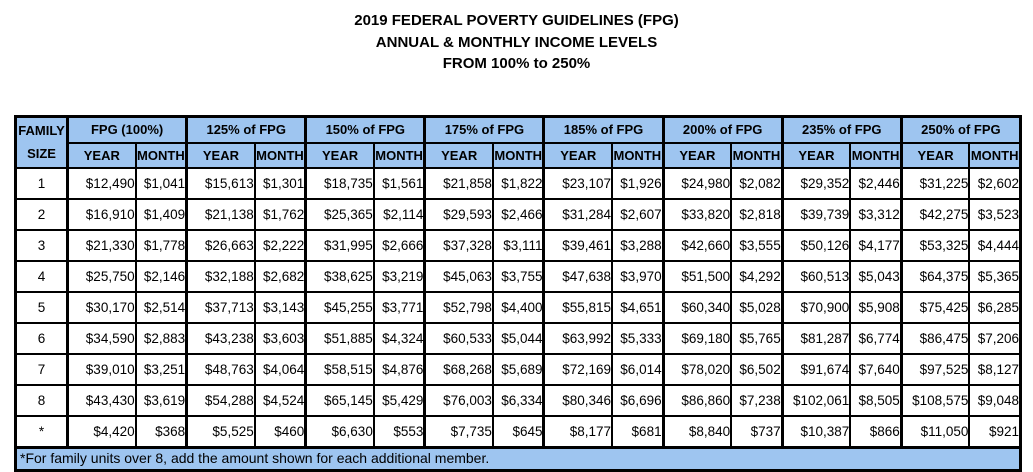 This screenshot has height=472, width=1033. Describe the element at coordinates (816, 214) in the screenshot. I see `money-cell: $39,739` at that location.